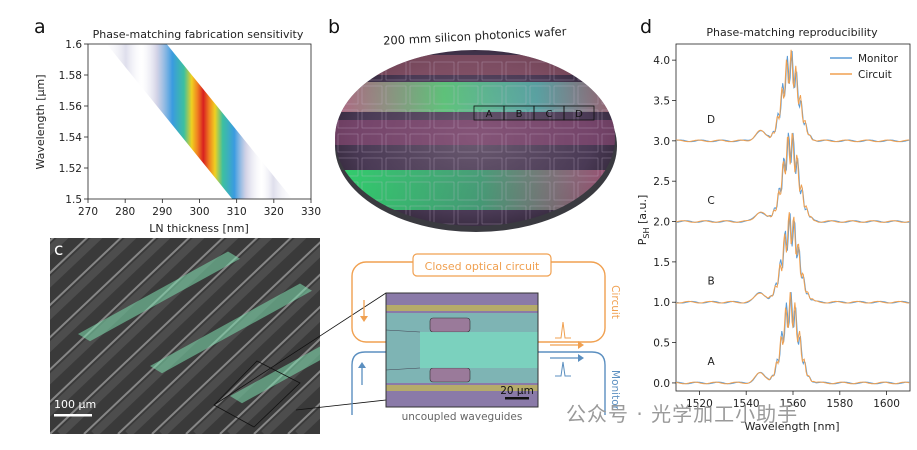 This screenshot has width=917, height=450. Describe the element at coordinates (40, 27) in the screenshot. I see `panel-letter-a: a` at that location.